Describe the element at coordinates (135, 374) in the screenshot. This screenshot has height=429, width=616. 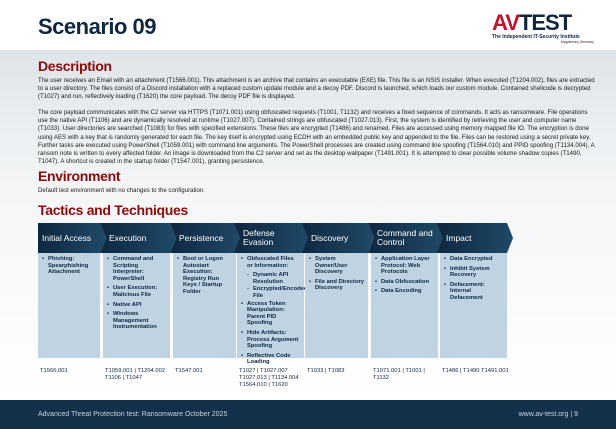
I see `technique-ids: T1059.001 | T1204.002 T1106 | T1047` at that location.